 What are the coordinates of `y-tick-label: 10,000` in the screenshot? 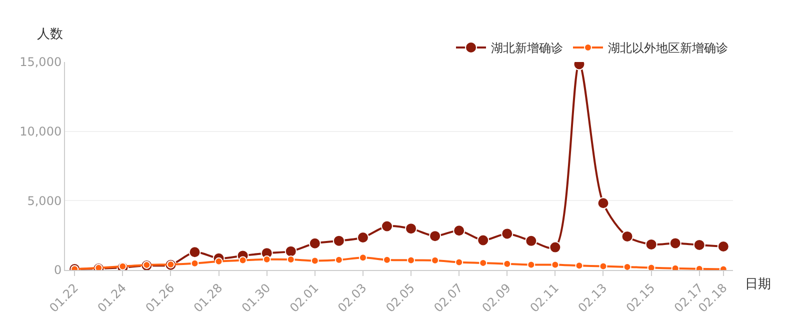 It's located at (41, 131).